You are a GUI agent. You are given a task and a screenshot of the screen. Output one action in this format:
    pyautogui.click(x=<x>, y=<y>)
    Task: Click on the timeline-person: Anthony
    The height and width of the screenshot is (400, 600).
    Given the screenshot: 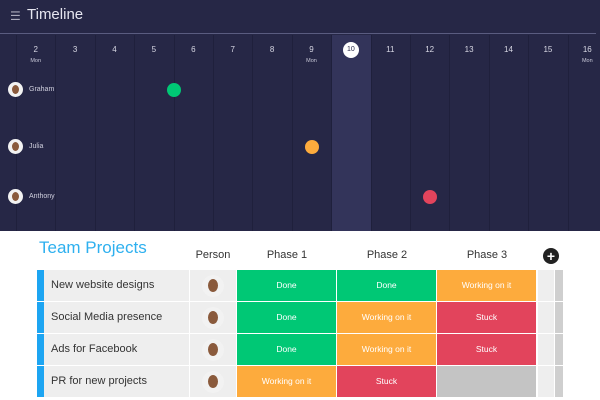 What is the action you would take?
    pyautogui.click(x=31, y=196)
    